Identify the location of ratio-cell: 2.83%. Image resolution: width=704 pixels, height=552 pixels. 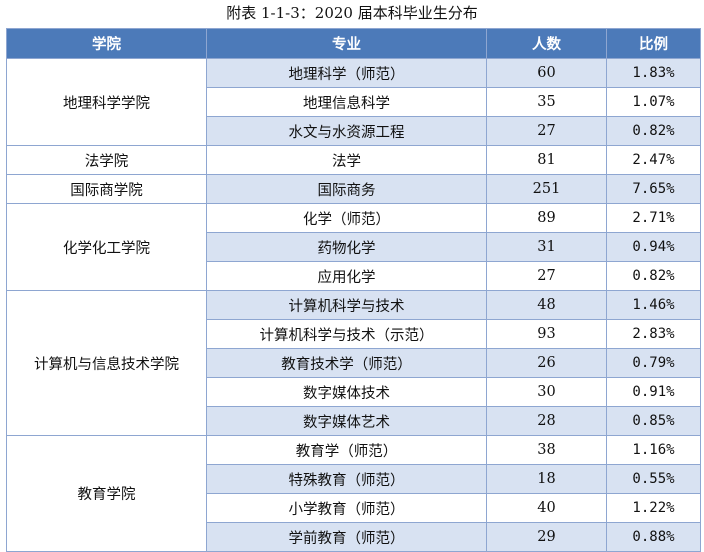
(653, 334).